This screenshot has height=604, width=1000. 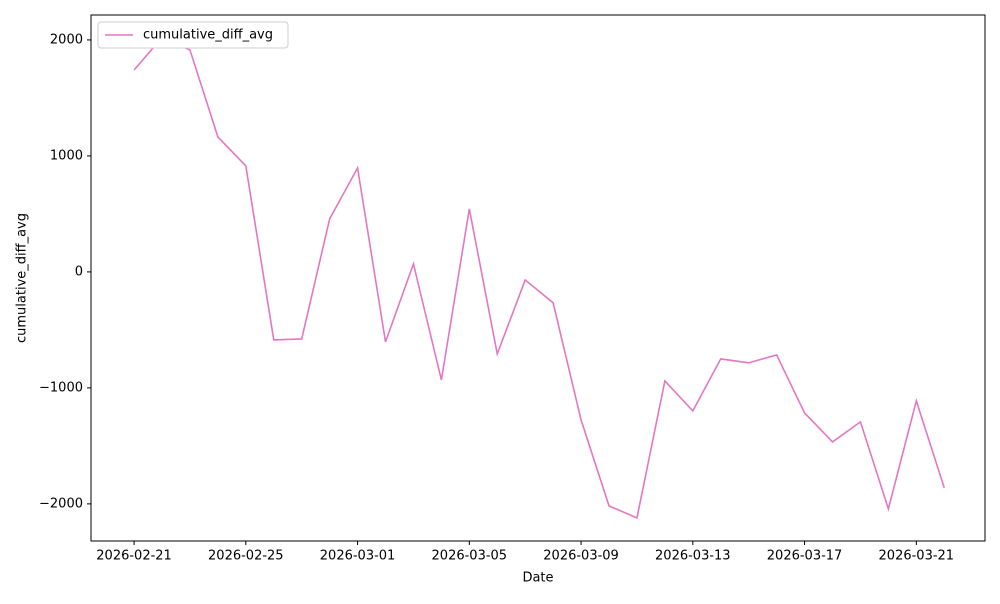 I want to click on y-axis-label: cumulative_diff_avg, so click(x=22, y=278).